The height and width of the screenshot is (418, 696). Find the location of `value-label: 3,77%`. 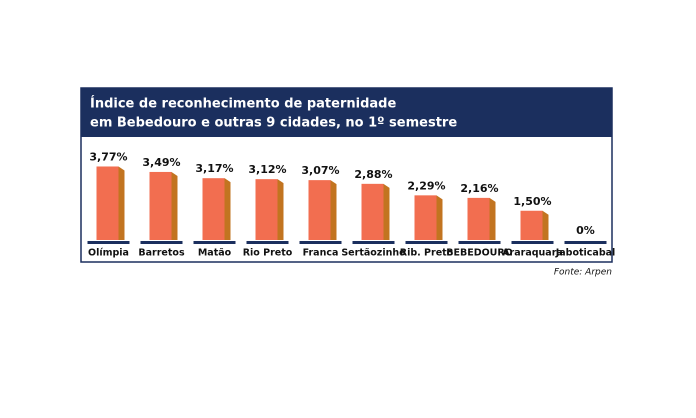

value-label: 3,77% is located at coordinates (108, 156).